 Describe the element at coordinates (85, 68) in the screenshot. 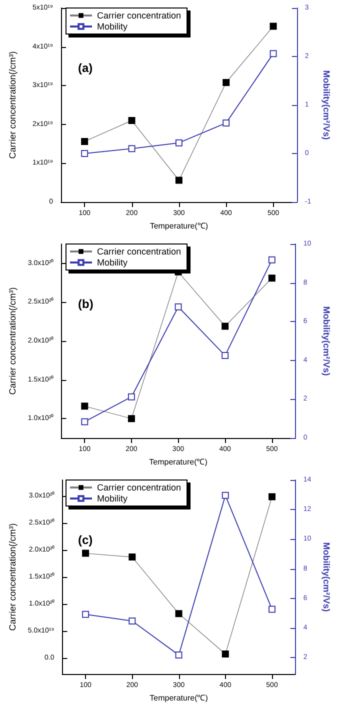

I see `annotation: (a)` at that location.